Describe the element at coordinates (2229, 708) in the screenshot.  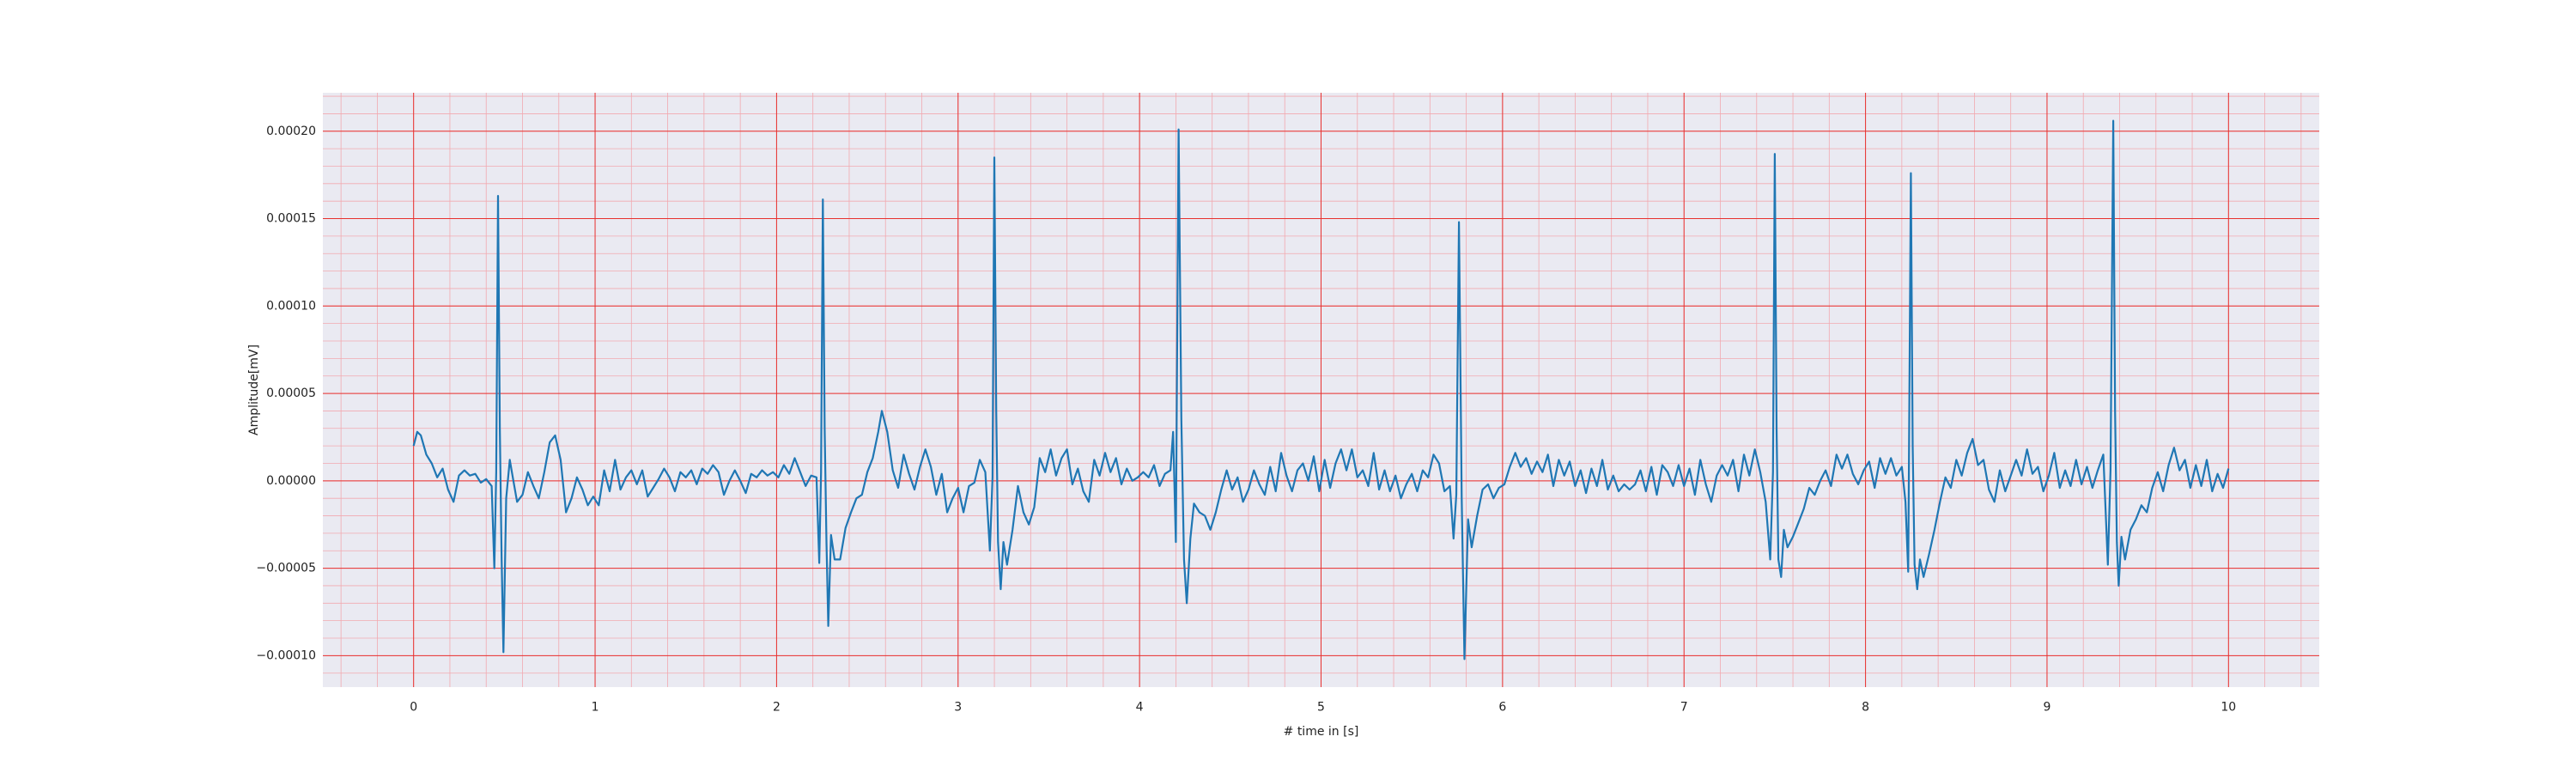
I see `x-tick-label: 10` at that location.